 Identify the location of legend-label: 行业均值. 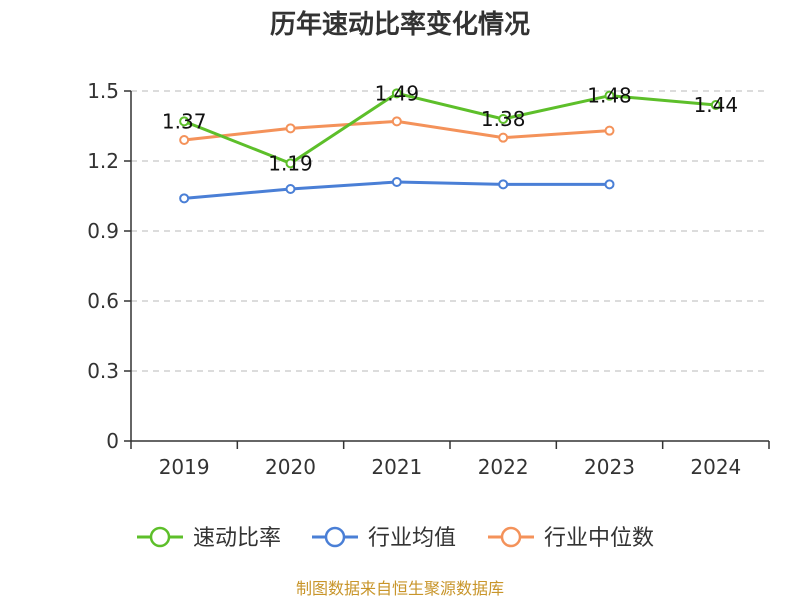
(412, 538).